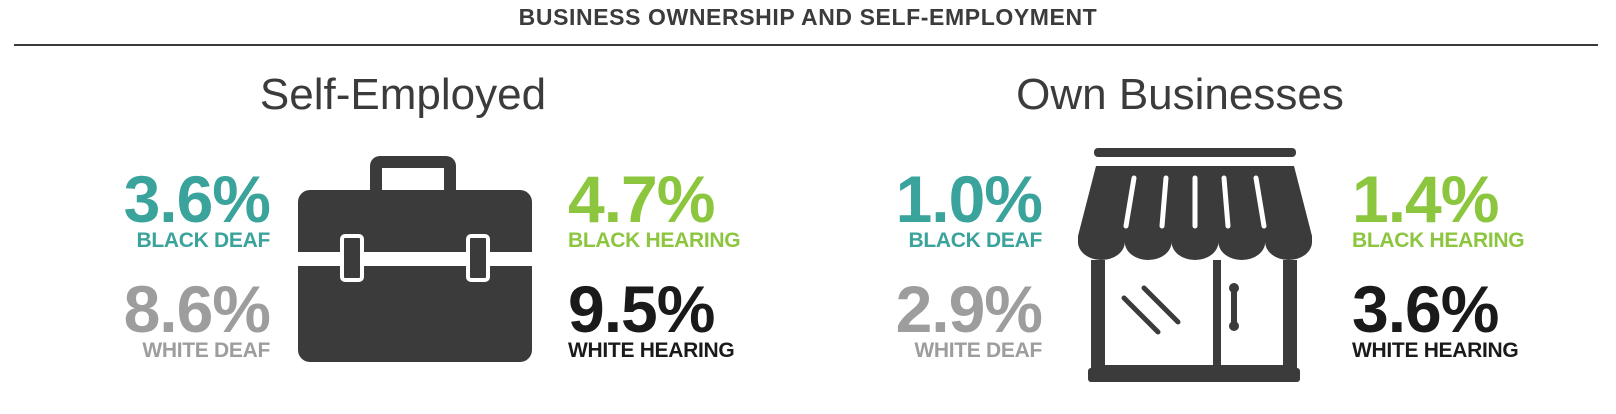 The width and height of the screenshot is (1616, 414). What do you see at coordinates (808, 17) in the screenshot?
I see `page-title: BUSINESS OWNERSHIP AND SELF-EMPLOYMENT` at bounding box center [808, 17].